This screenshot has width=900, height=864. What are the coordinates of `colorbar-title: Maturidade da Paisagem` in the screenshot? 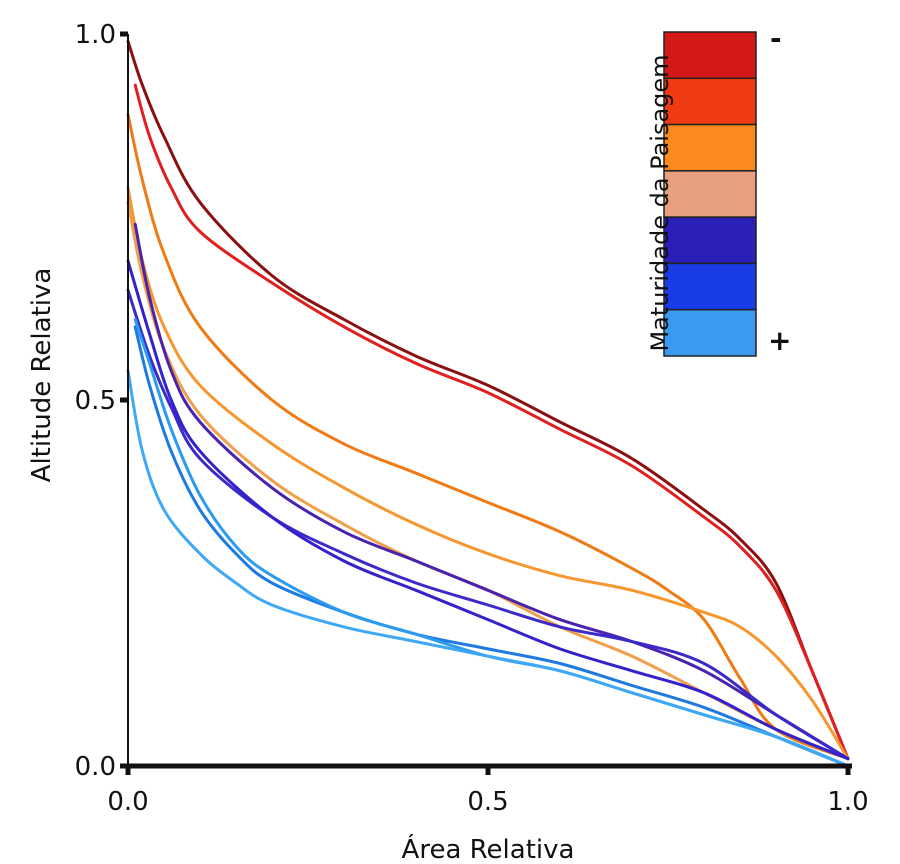 It's located at (660, 202).